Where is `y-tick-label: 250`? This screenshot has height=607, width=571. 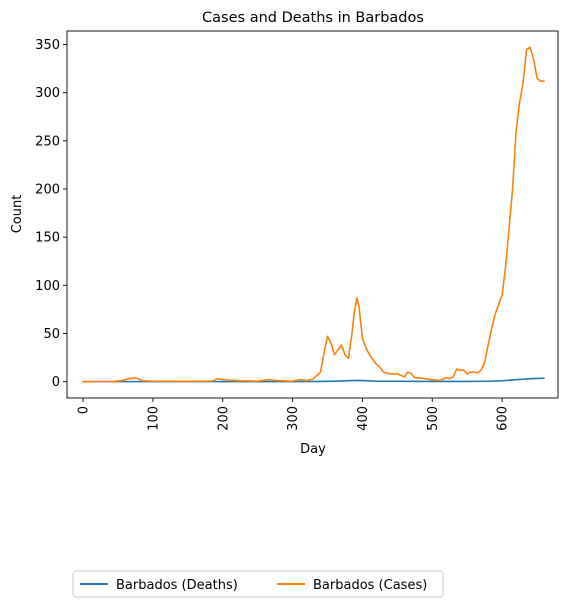
y-tick-label: 250 is located at coordinates (47, 141).